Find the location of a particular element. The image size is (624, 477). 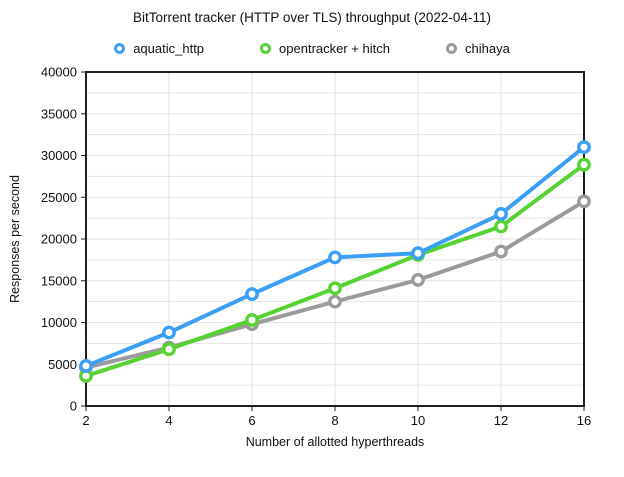

x-tick-label: 12 is located at coordinates (501, 420).